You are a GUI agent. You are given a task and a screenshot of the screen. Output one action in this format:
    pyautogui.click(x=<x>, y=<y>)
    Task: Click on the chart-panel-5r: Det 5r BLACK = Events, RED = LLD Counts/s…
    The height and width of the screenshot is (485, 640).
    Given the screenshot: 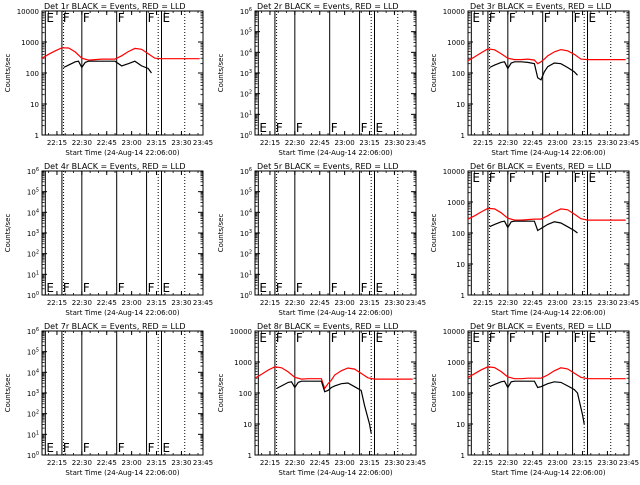 What is the action you would take?
    pyautogui.click(x=321, y=239)
    